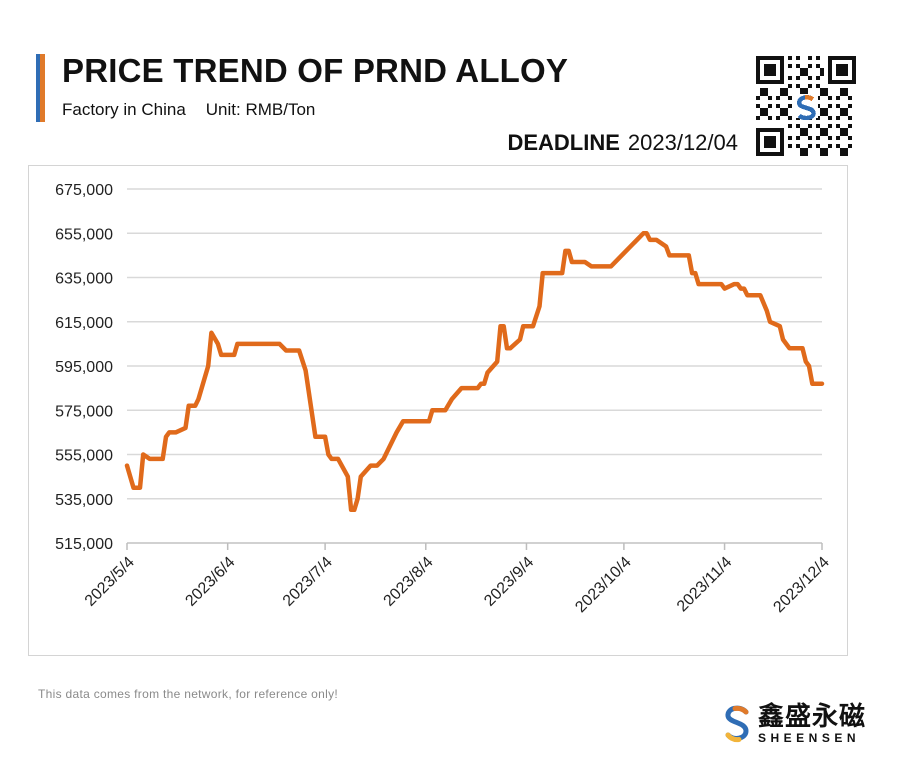 The image size is (900, 770). Describe the element at coordinates (84, 544) in the screenshot. I see `y-tick-label: 515,000` at that location.